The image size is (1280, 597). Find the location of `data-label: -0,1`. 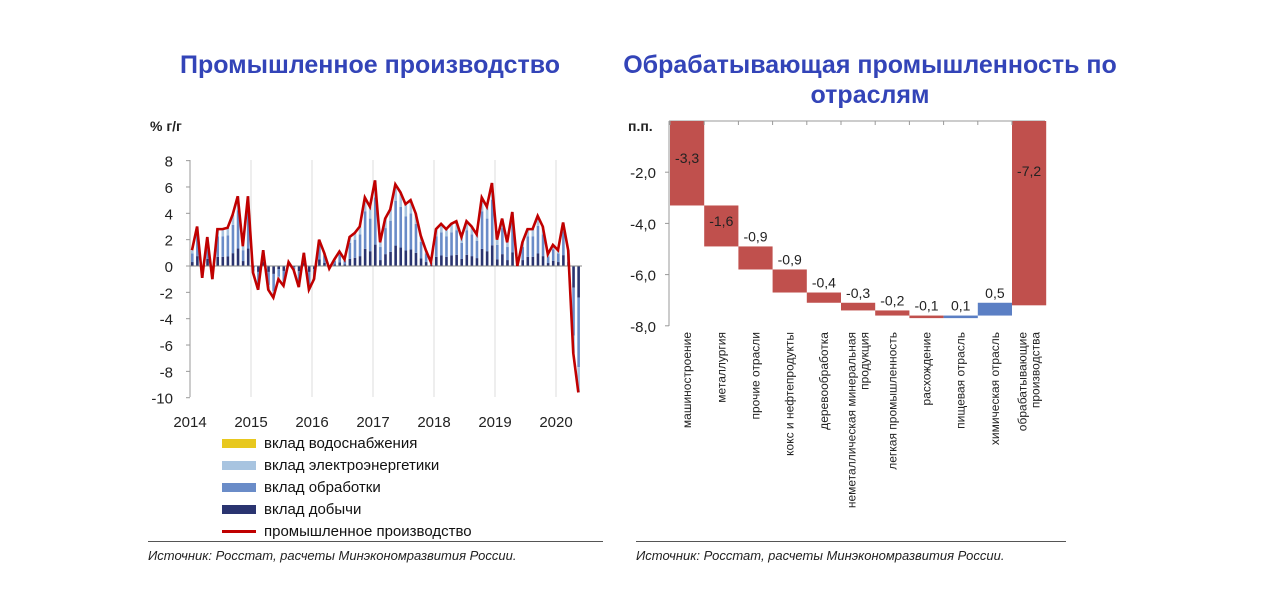

data-label: -0,1 is located at coordinates (926, 306).